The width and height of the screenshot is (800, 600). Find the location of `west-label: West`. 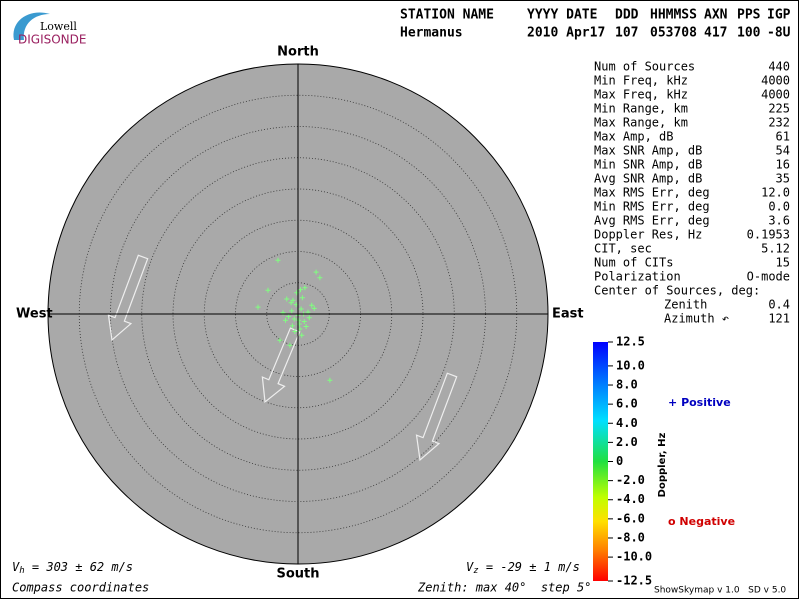

west-label: West is located at coordinates (34, 314).